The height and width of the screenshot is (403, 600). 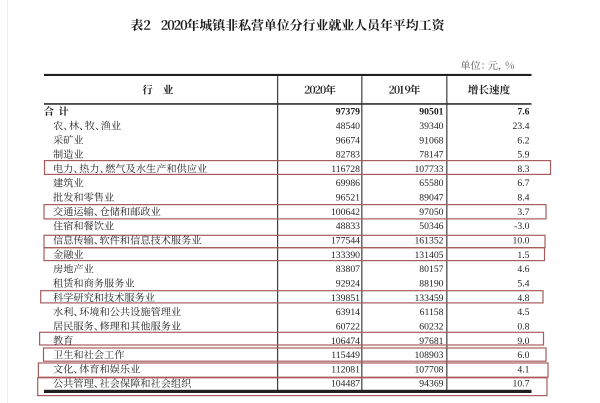 I want to click on svg-text: 39340, so click(x=431, y=126).